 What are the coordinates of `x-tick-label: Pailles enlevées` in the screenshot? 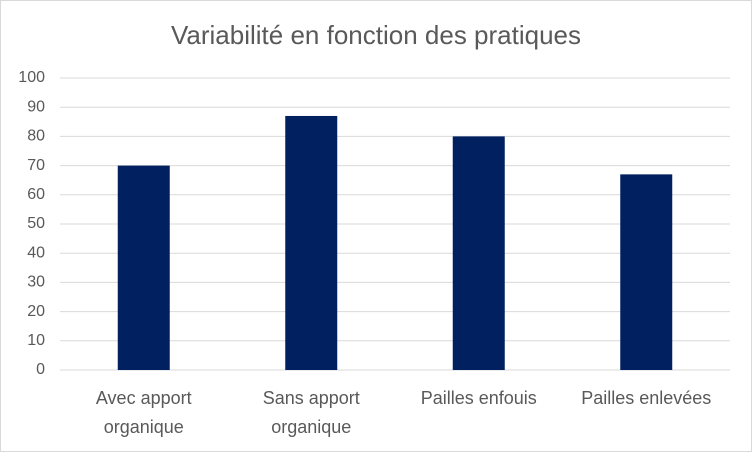 It's located at (646, 398).